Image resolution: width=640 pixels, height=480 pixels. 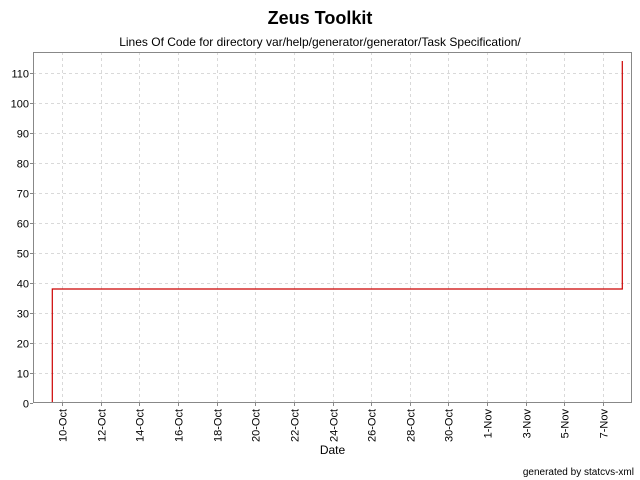 What do you see at coordinates (23, 135) in the screenshot?
I see `y-tick-label: 90` at bounding box center [23, 135].